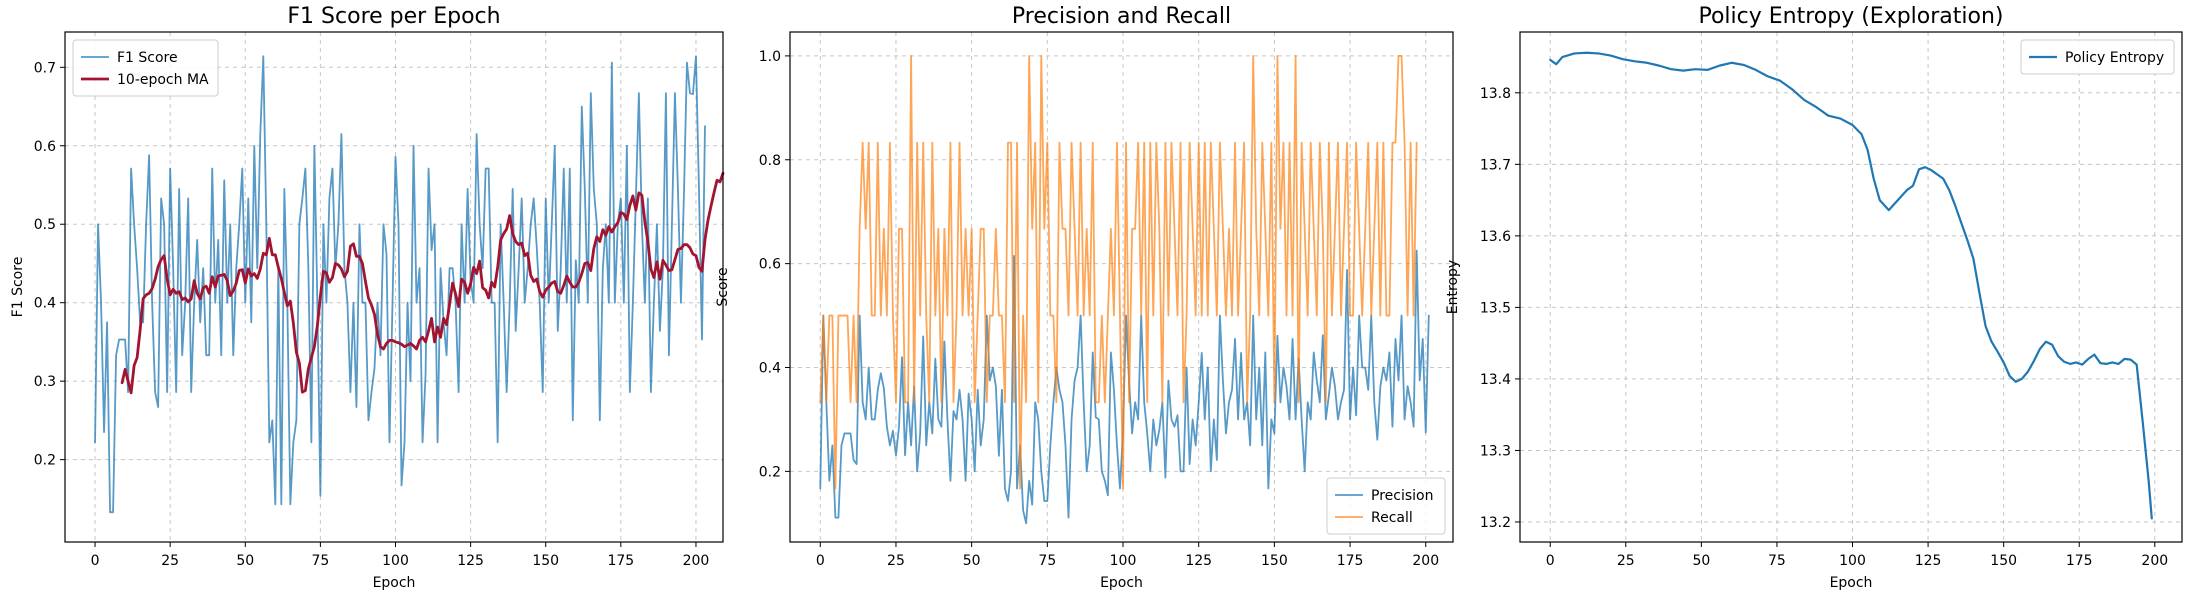 The width and height of the screenshot is (2200, 600). I want to click on y-tick-label: 0.5, so click(45, 225).